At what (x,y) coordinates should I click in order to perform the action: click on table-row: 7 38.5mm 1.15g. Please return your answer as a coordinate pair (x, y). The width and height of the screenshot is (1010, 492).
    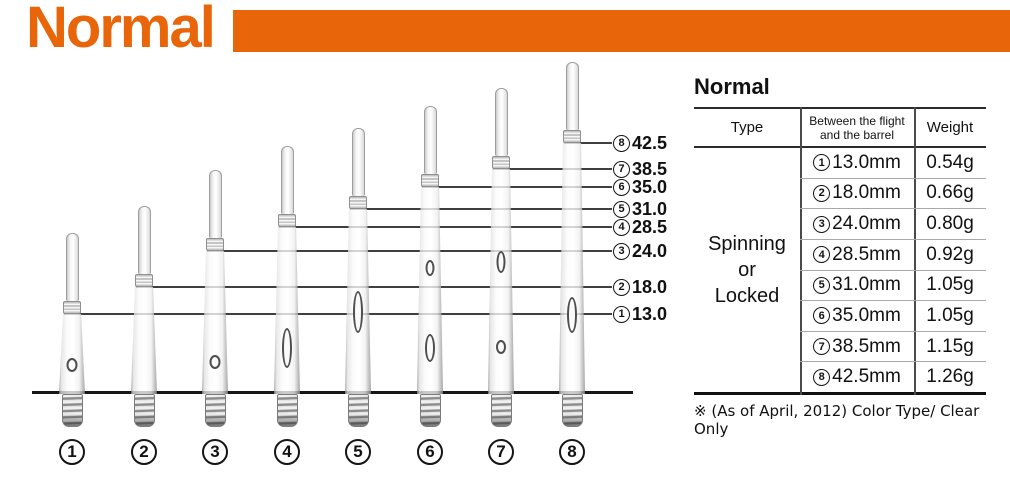
    Looking at the image, I should click on (893, 347).